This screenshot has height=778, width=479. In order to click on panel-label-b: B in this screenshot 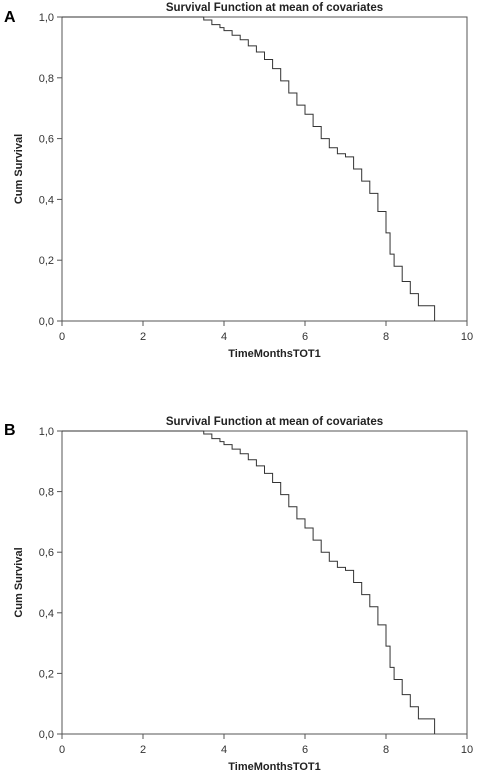, I will do `click(10, 430)`.